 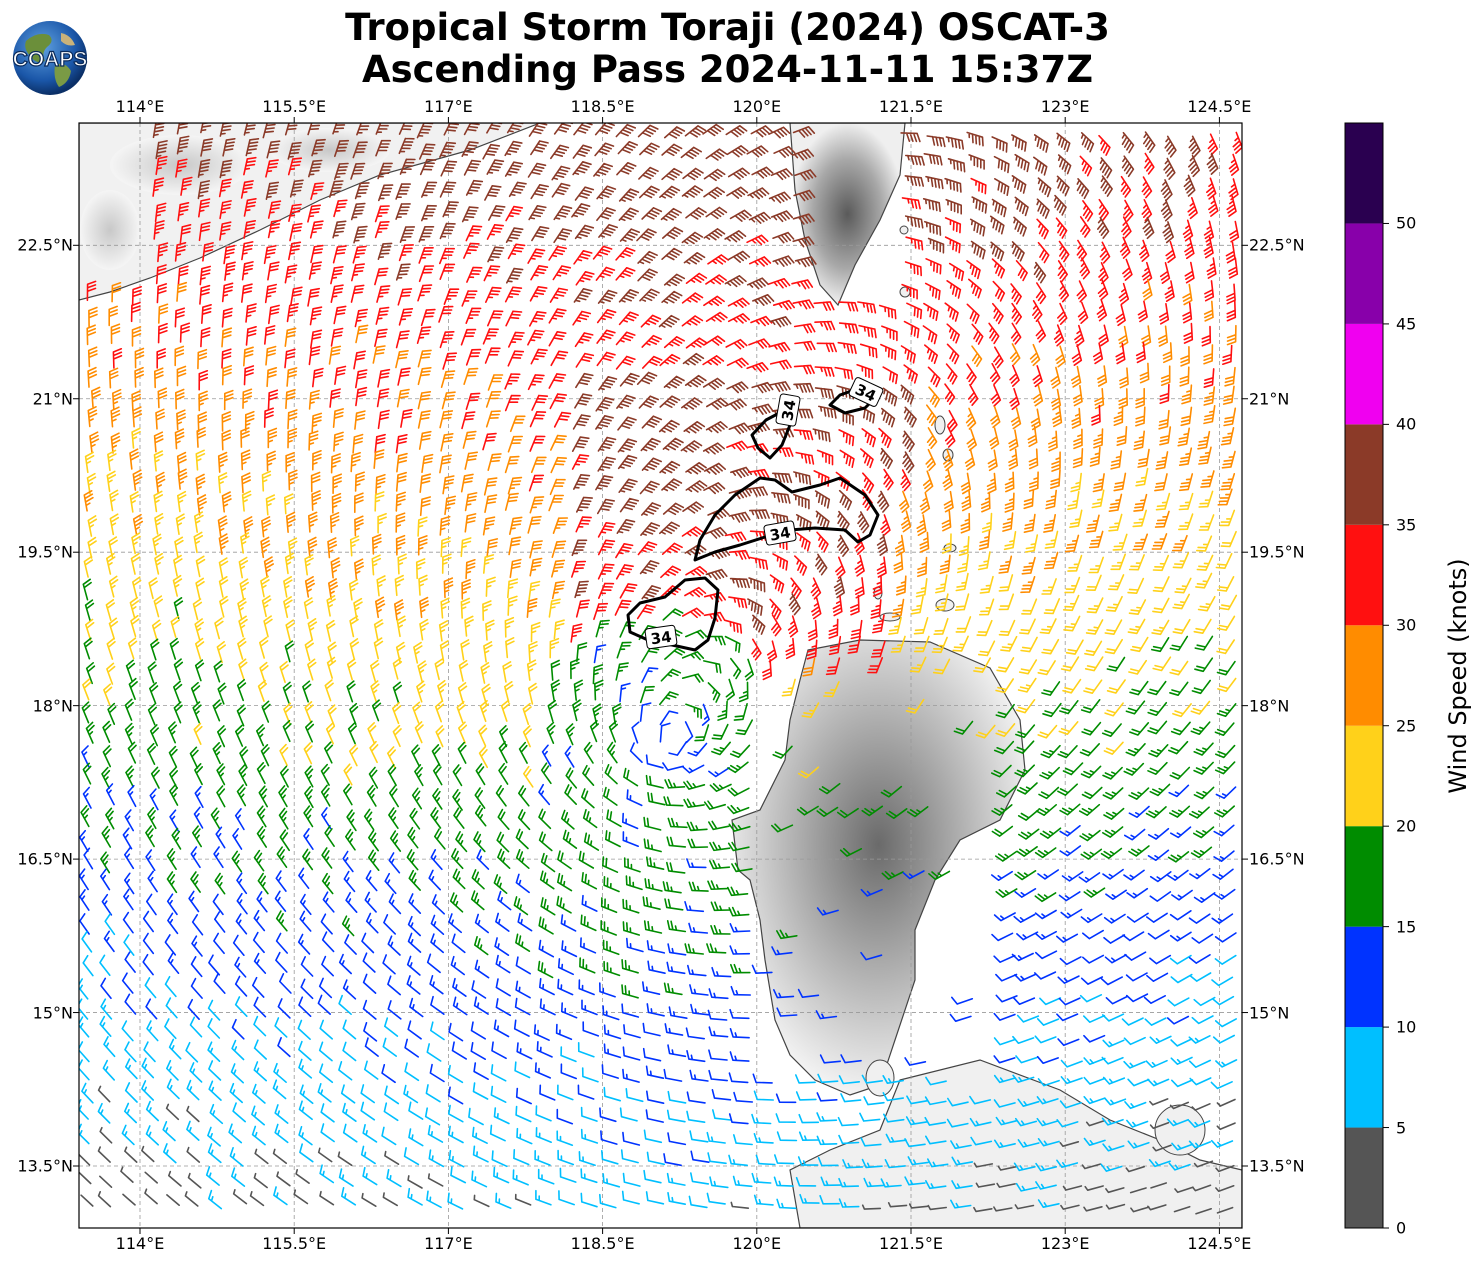 I want to click on lon-tick-label-bottom: 124.5°E, so click(x=1219, y=1243).